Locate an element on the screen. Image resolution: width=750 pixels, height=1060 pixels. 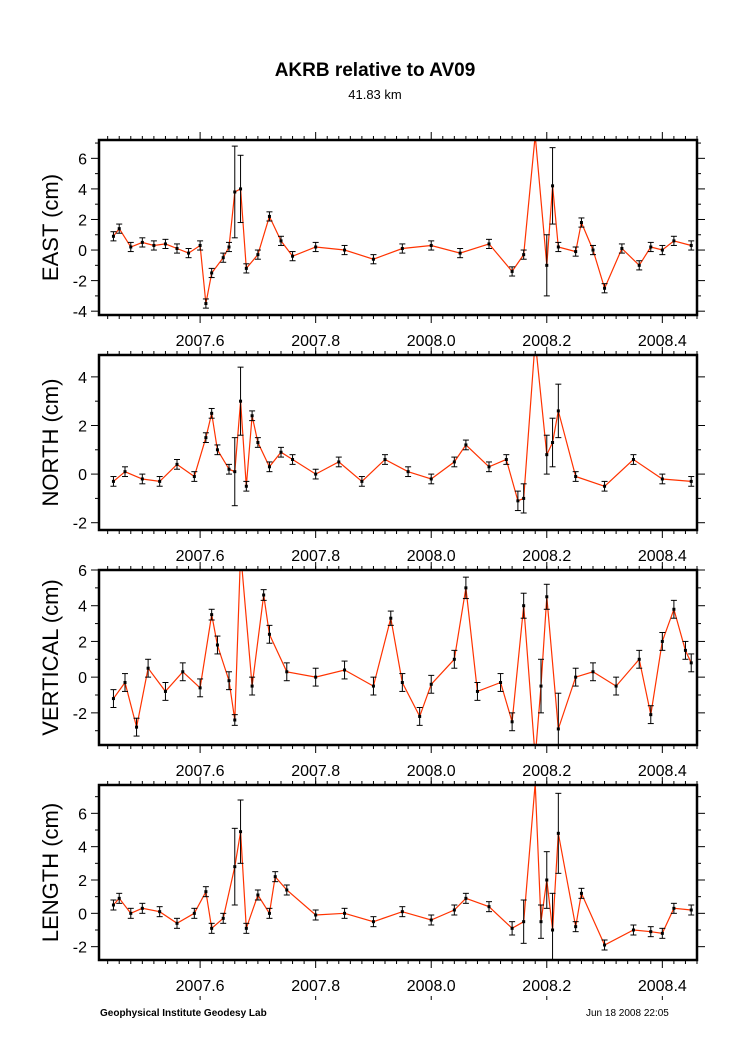
north-x-tick-label: 2008.0 is located at coordinates (431, 556).